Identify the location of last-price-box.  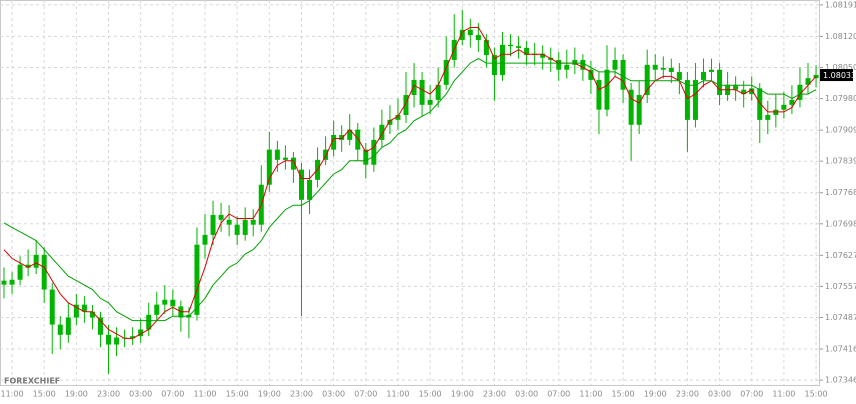
(836, 75).